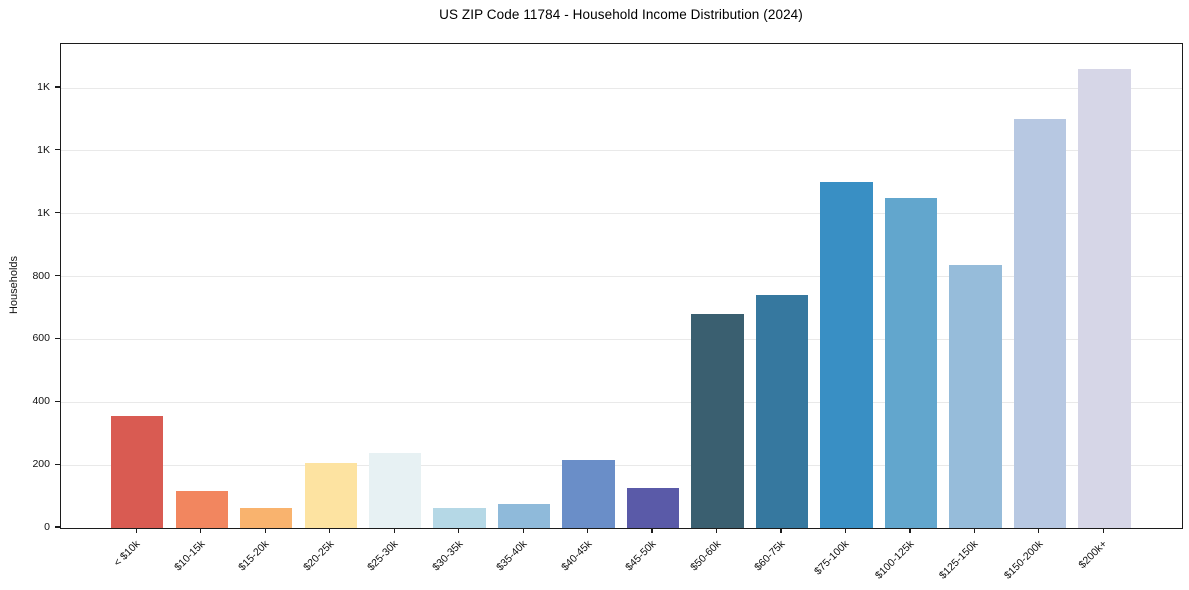 The height and width of the screenshot is (590, 1189). Describe the element at coordinates (266, 517) in the screenshot. I see `bar-15-20k` at that location.